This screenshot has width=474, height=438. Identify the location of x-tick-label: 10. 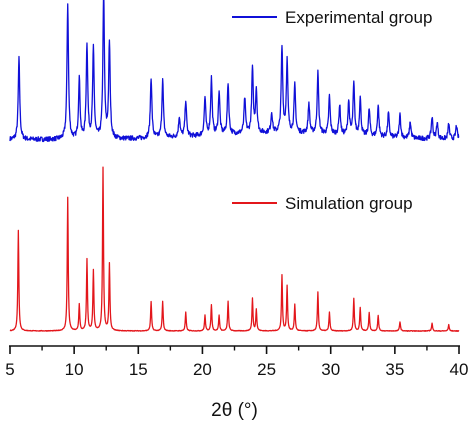
(74, 369).